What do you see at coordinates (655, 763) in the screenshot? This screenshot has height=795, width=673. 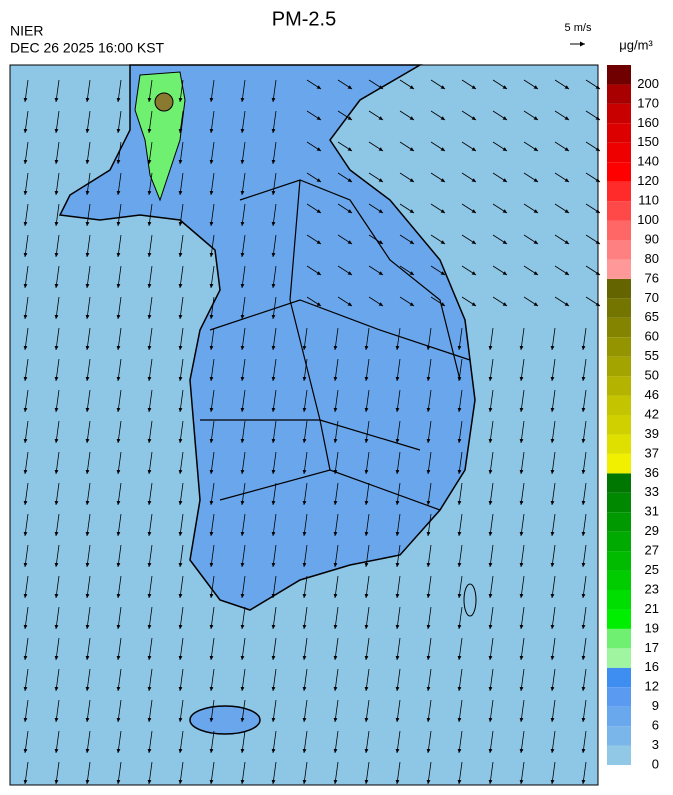 I see `colorbar-label: 0` at bounding box center [655, 763].